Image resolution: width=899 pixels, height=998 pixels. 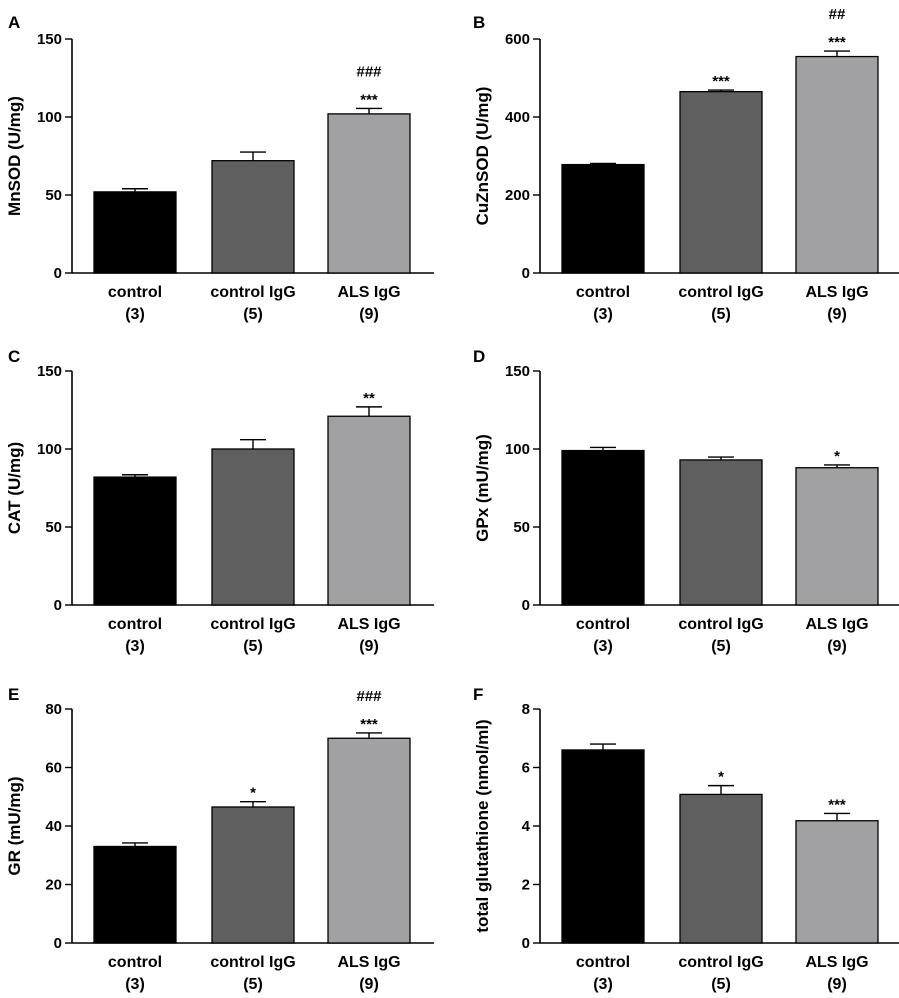 I want to click on panel-letter: D, so click(x=479, y=356).